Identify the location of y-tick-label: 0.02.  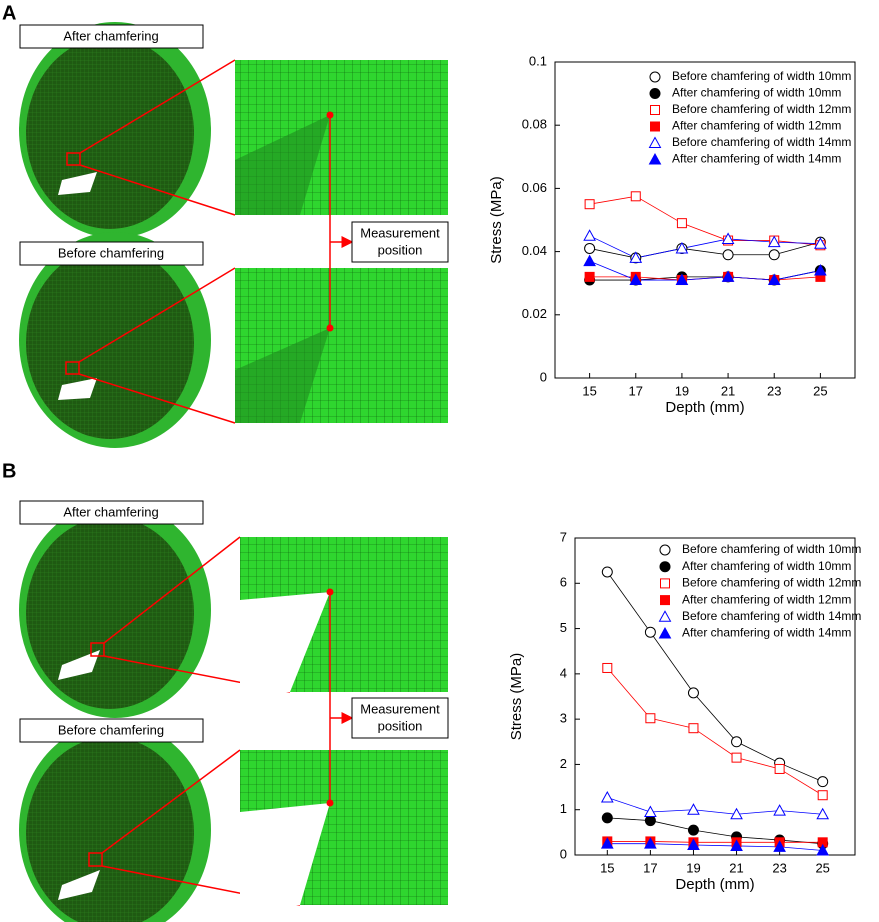
(534, 313).